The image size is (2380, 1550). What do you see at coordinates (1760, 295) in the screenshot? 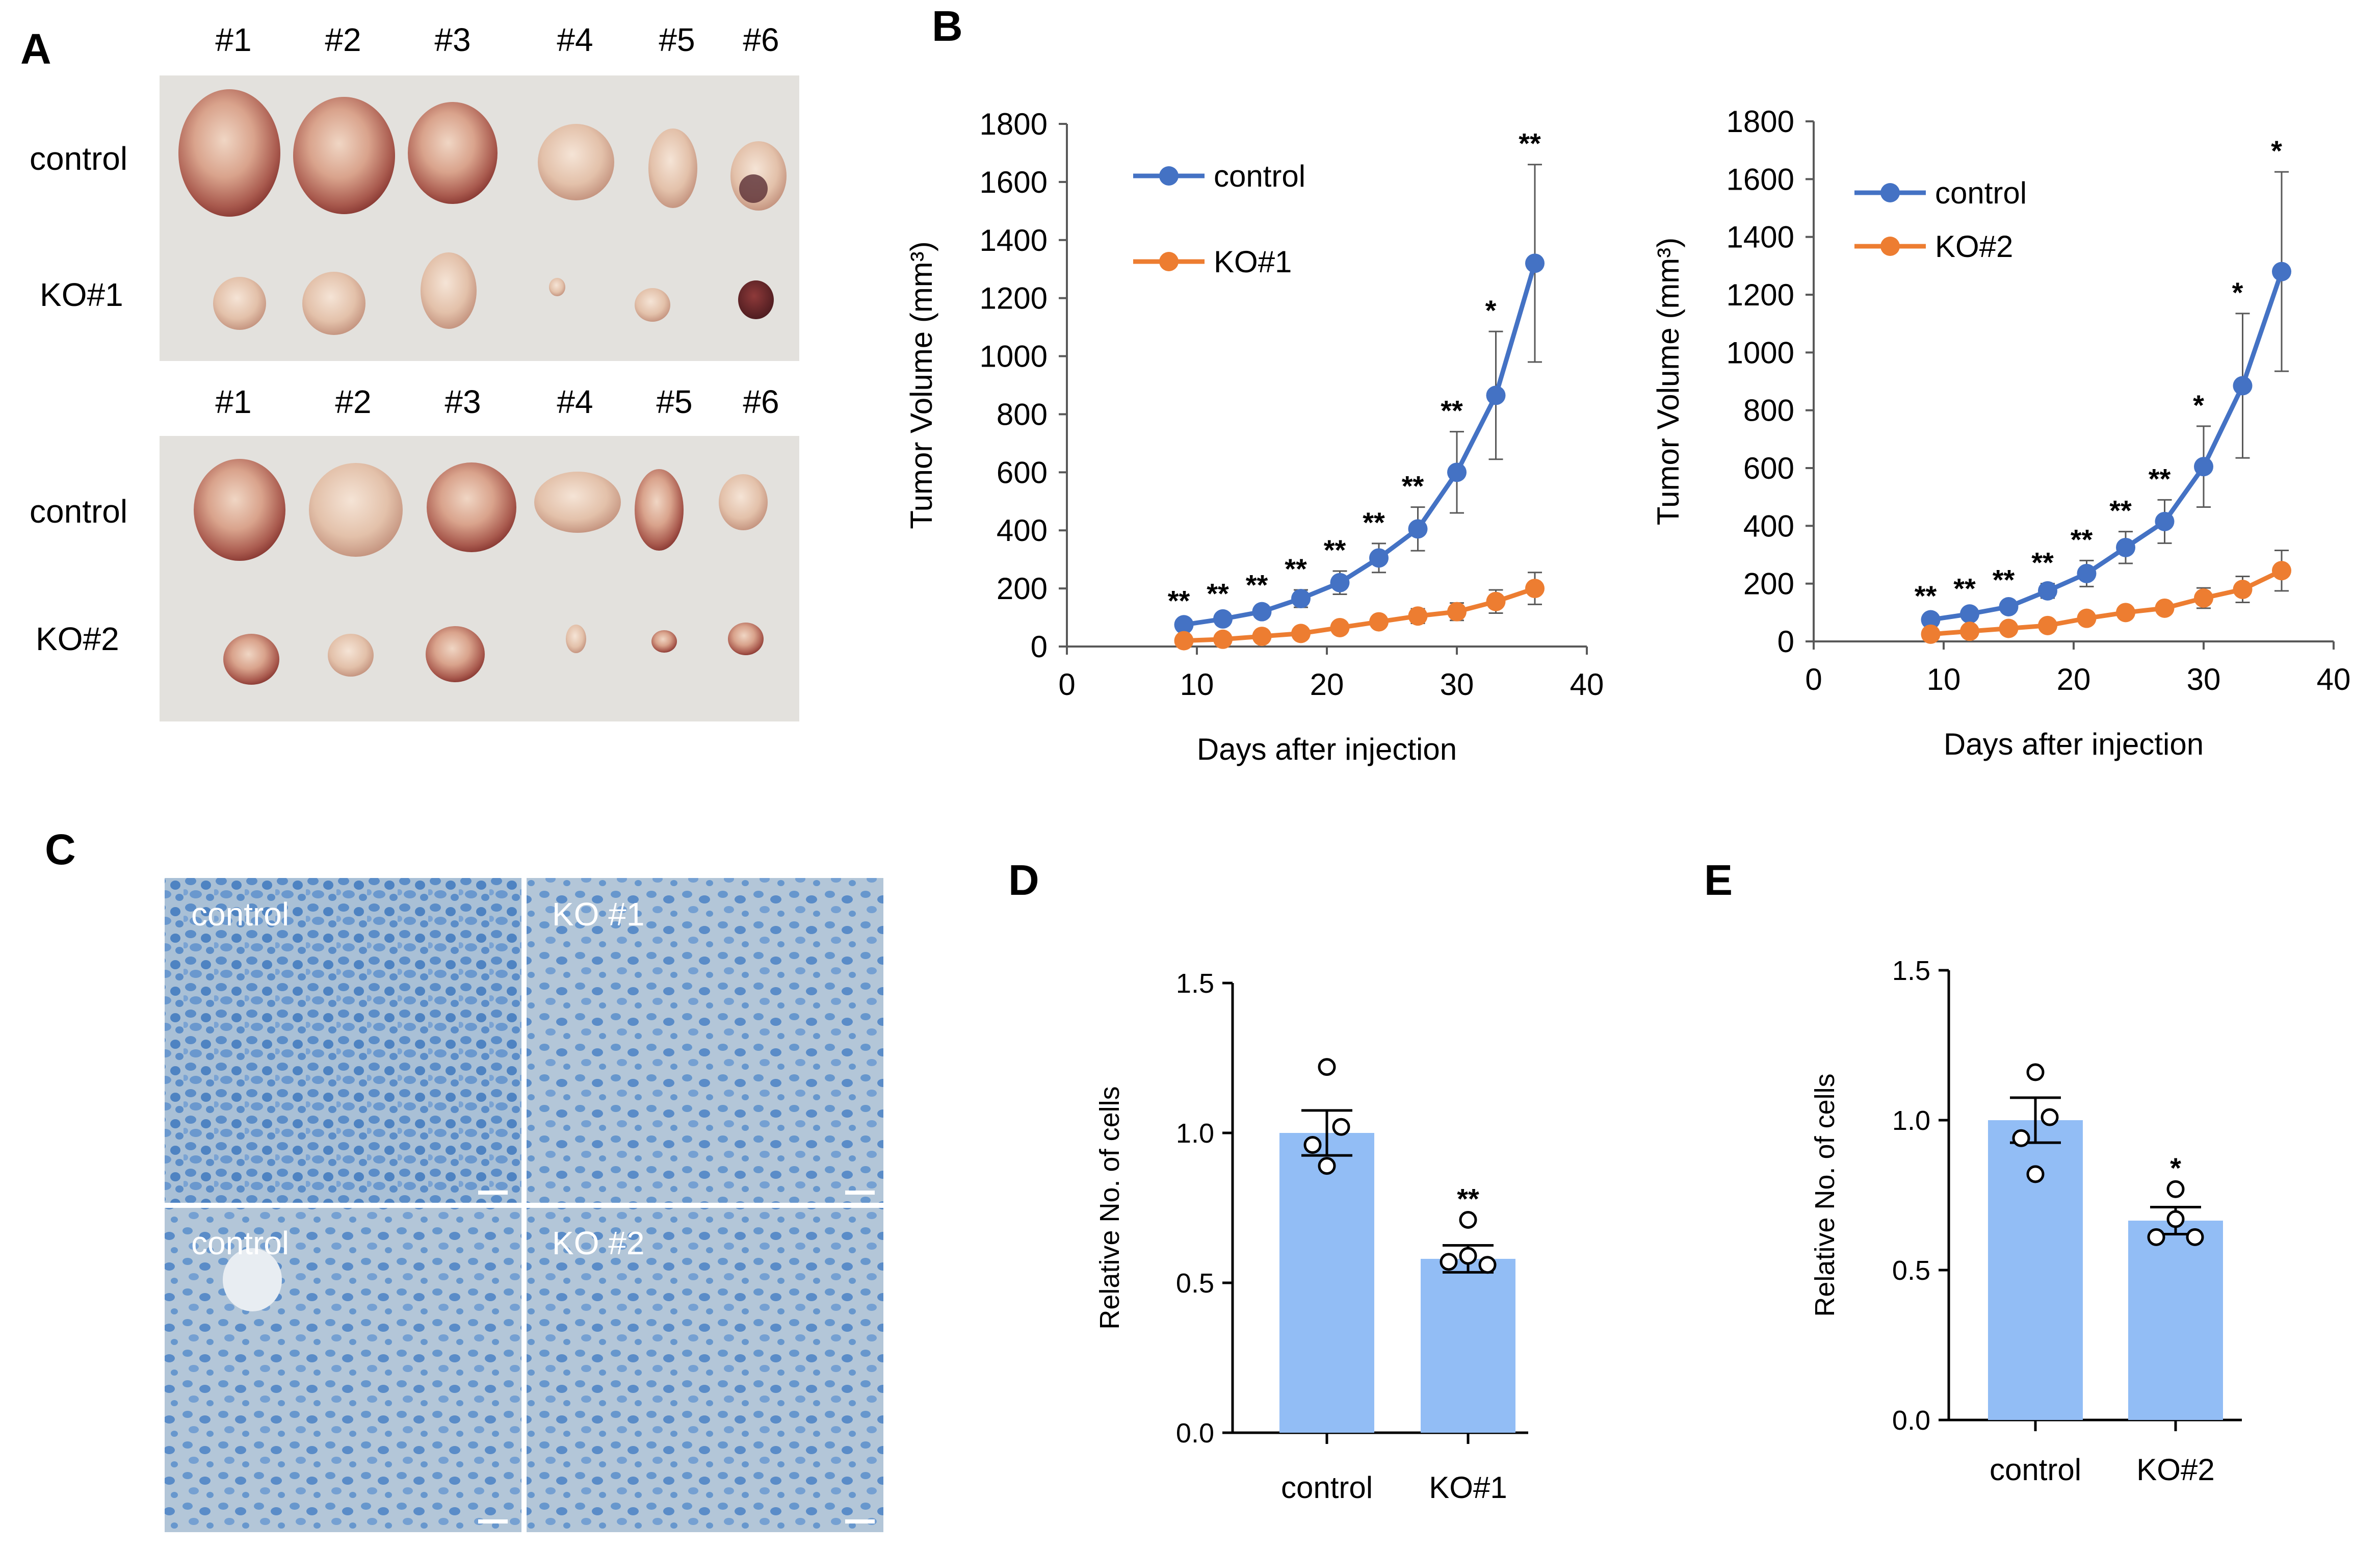
I see `y-tick-label: 1200` at bounding box center [1760, 295].